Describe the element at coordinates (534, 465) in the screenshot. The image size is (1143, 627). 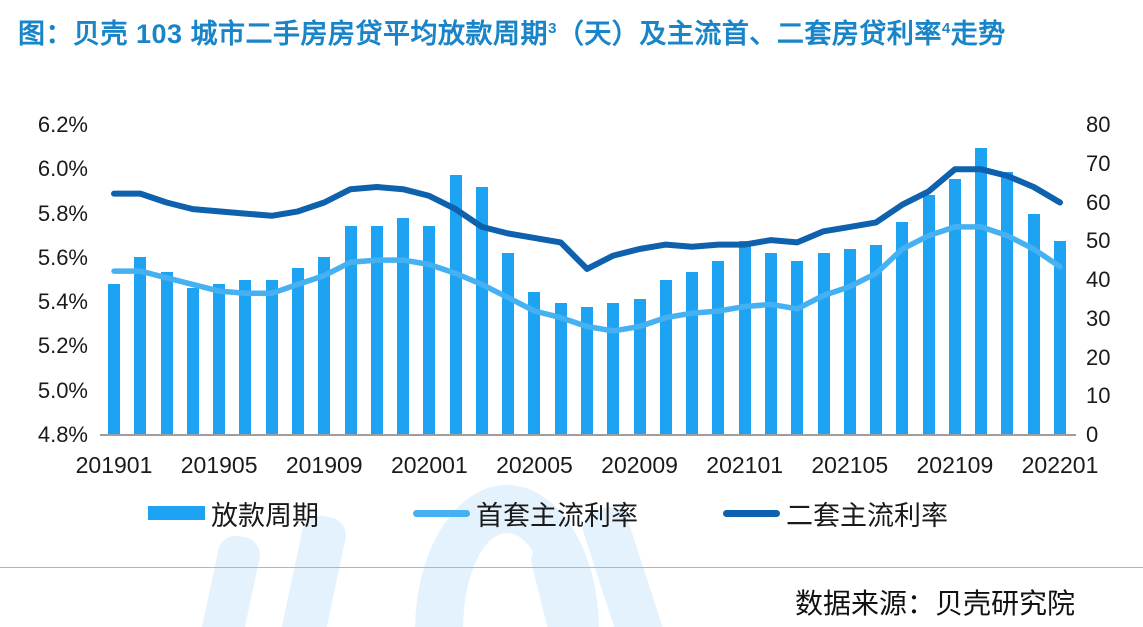
I see `x-axis-tick: 202005` at that location.